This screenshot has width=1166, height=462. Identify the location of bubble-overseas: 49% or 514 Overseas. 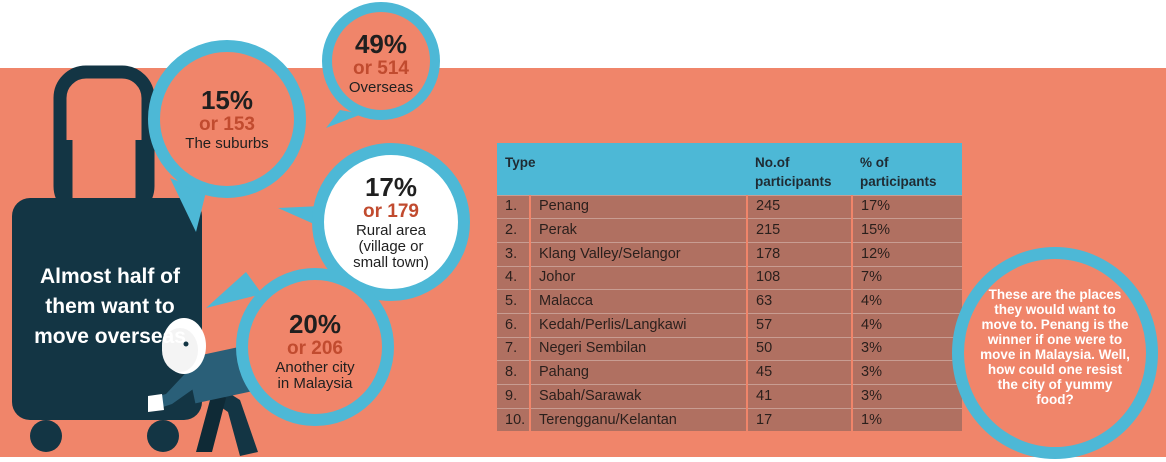
(381, 61).